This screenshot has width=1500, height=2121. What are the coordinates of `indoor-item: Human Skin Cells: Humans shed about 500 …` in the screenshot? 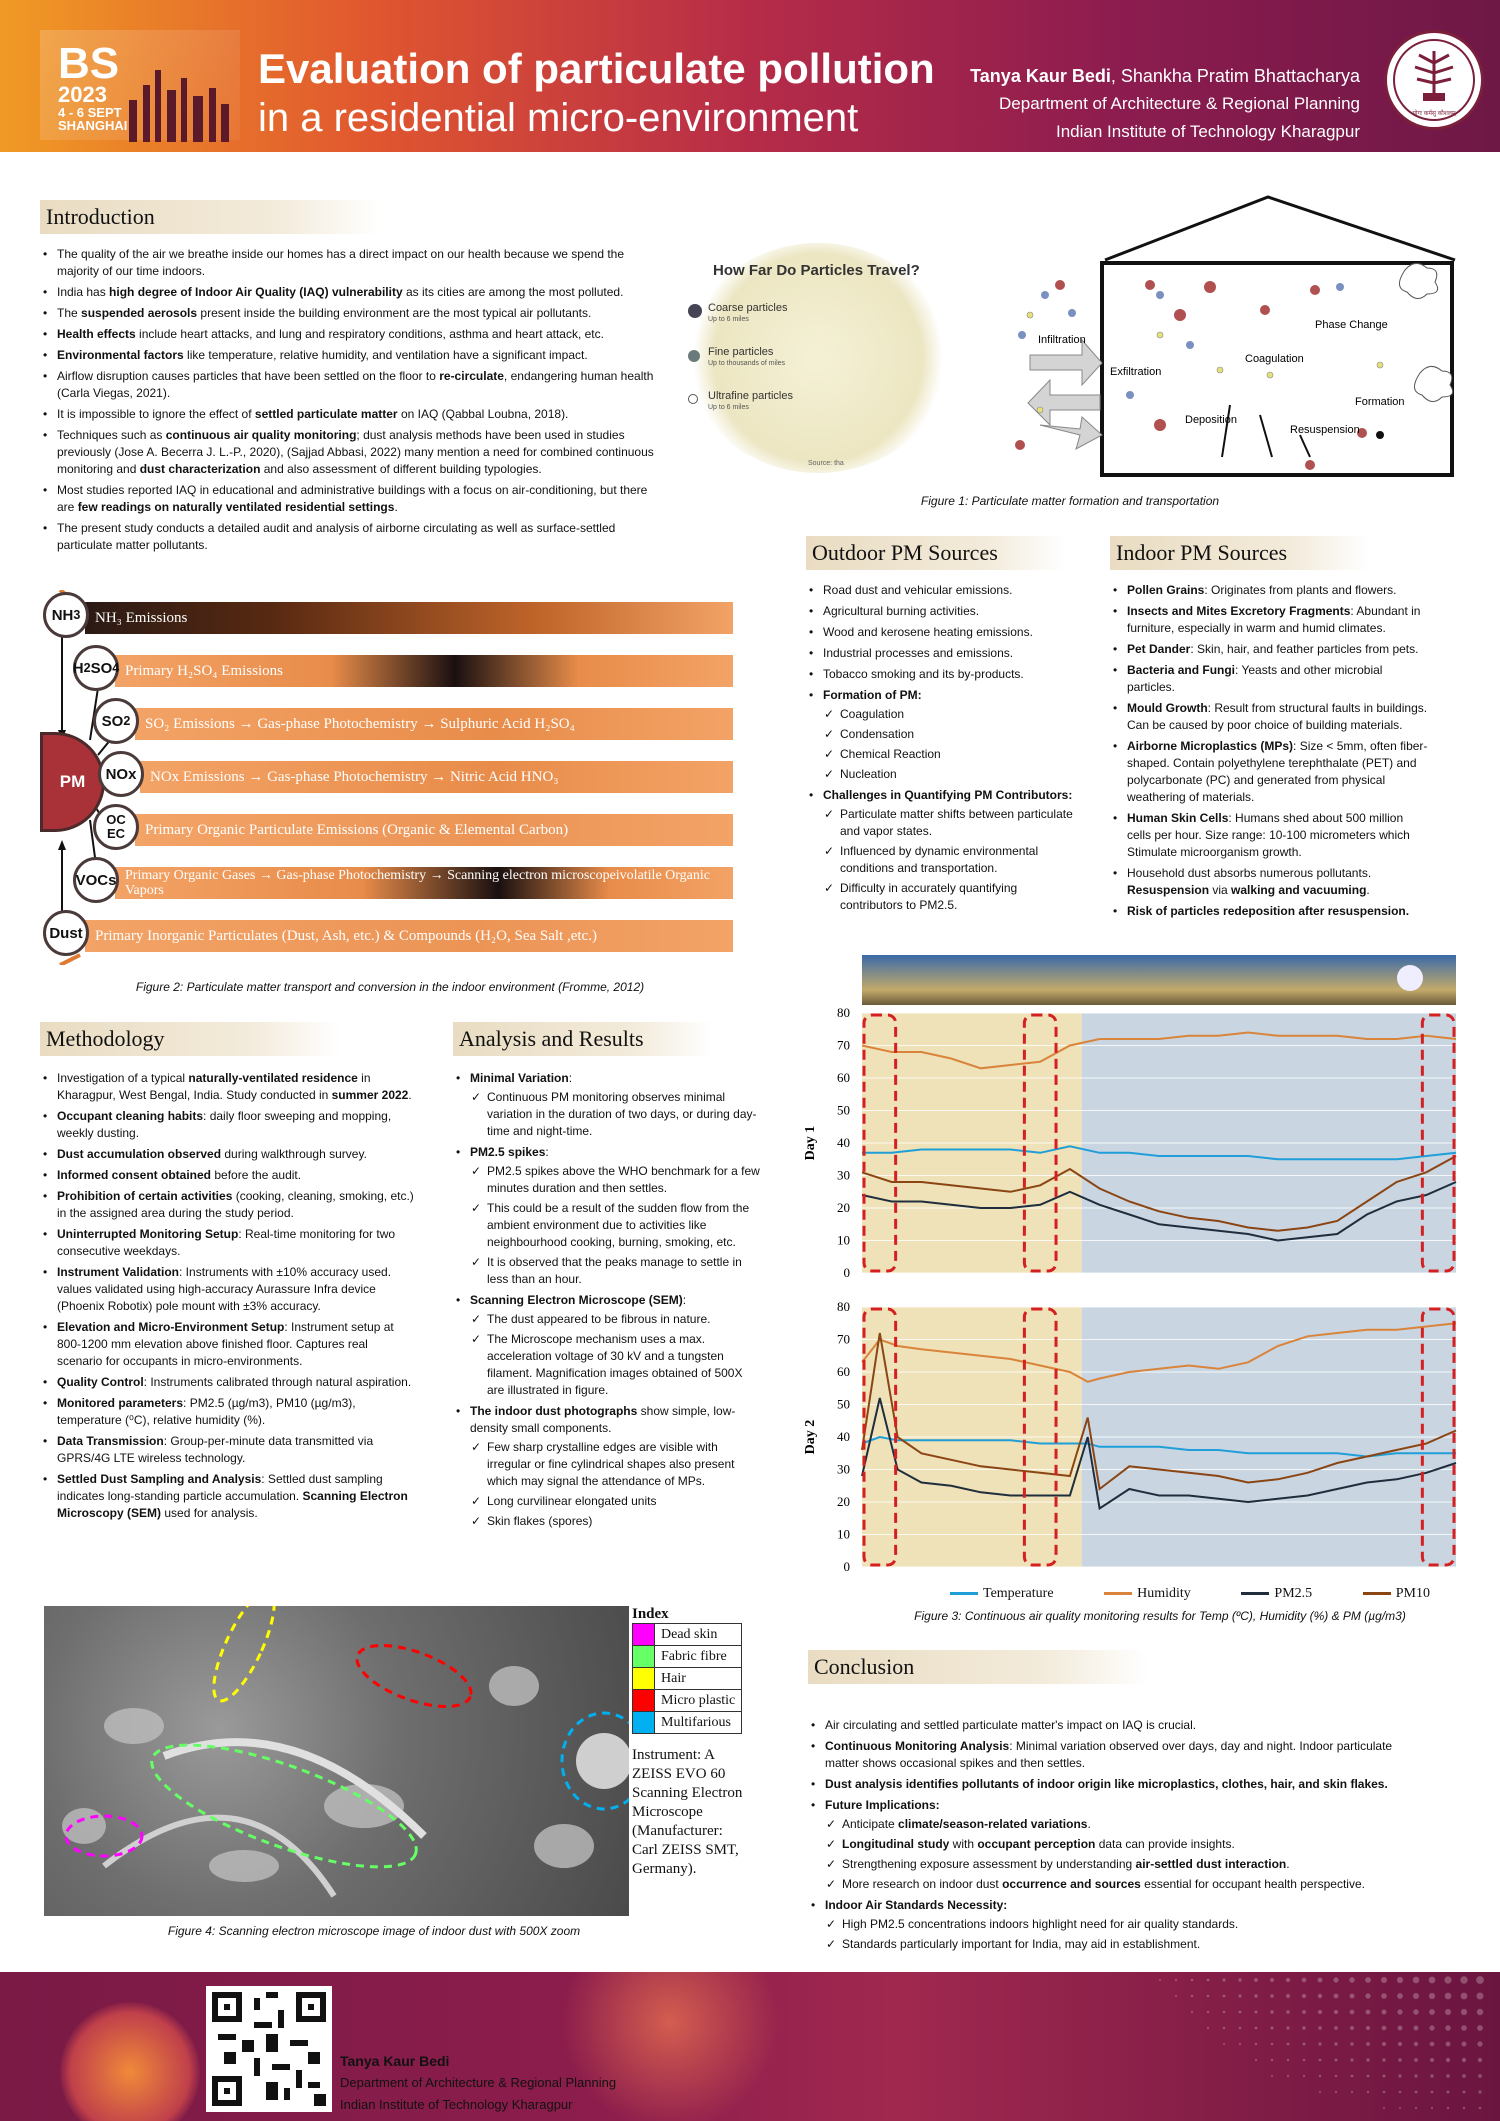 It's located at (1270, 835).